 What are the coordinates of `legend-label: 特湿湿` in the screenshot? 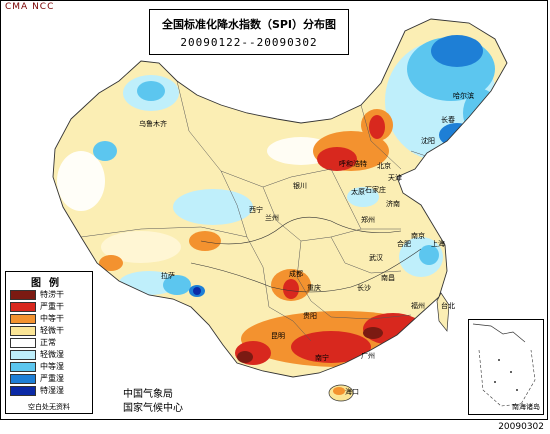 It's located at (52, 390).